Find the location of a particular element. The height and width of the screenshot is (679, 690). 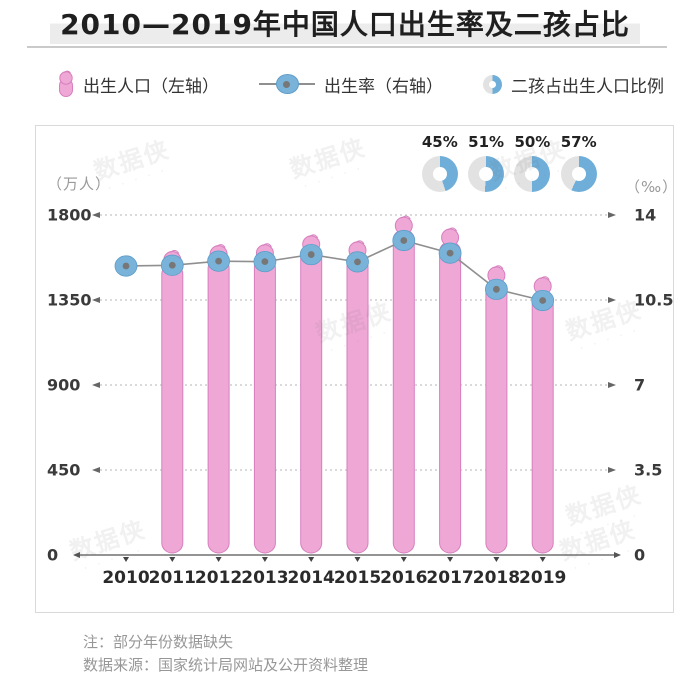

x-tick-2017 is located at coordinates (450, 559).